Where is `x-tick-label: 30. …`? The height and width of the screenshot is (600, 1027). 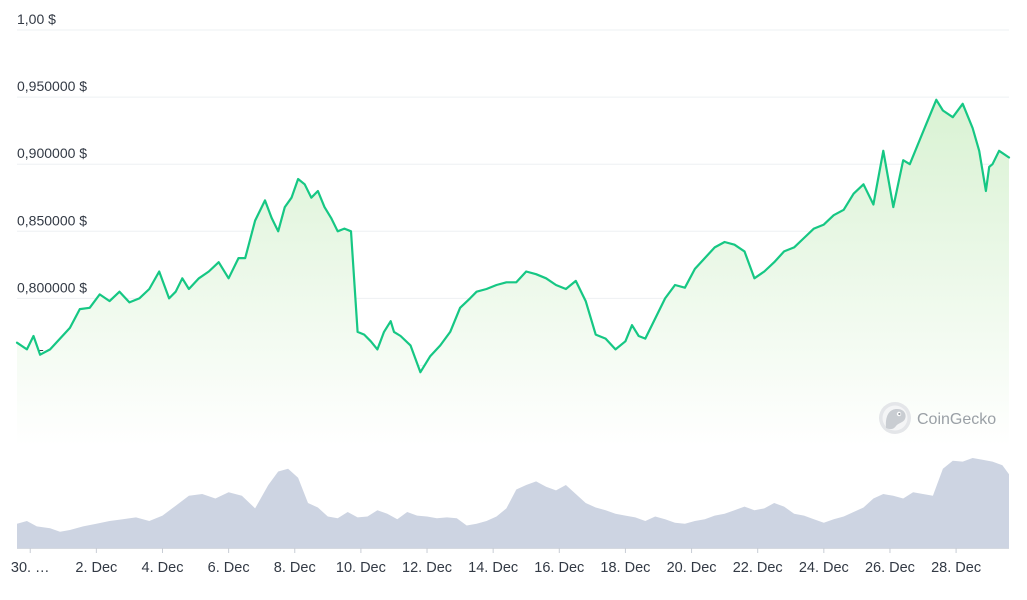
x-tick-label: 30. … is located at coordinates (30, 568).